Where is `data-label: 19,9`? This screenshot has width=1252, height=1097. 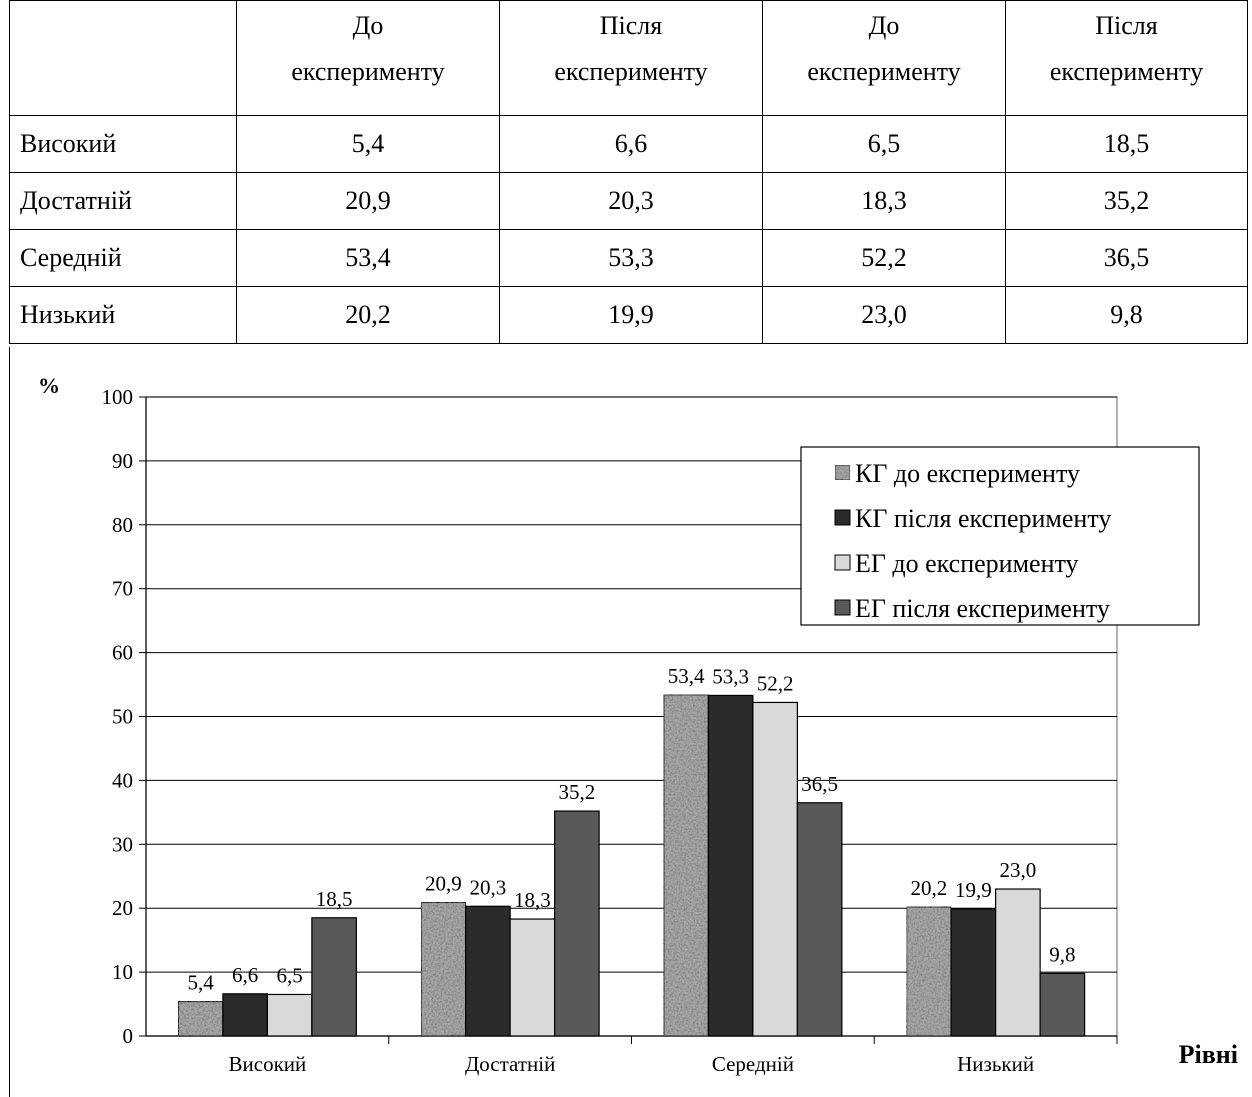 data-label: 19,9 is located at coordinates (973, 890).